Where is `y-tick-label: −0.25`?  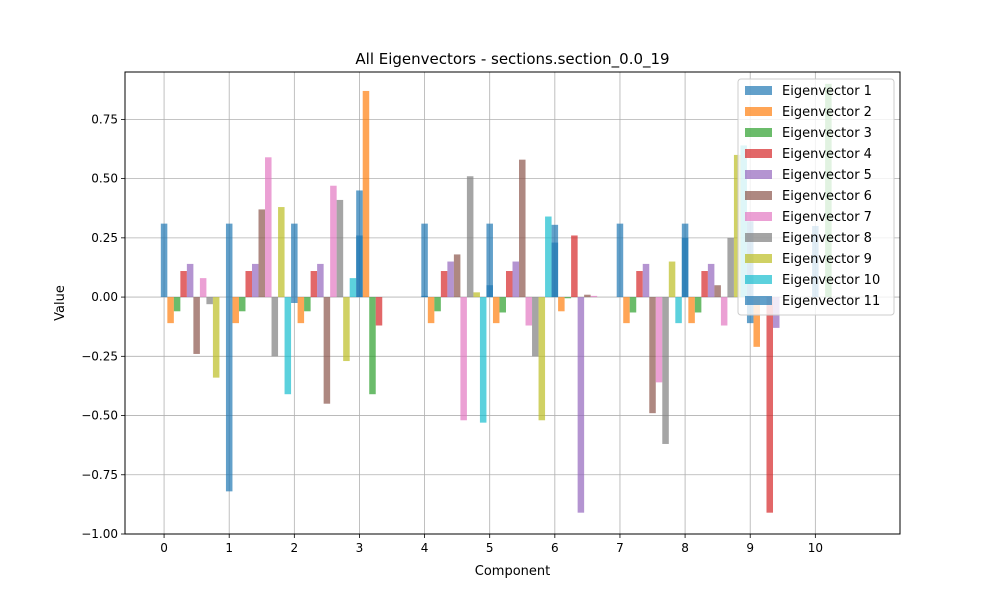
y-tick-label: −0.25 is located at coordinates (99, 356).